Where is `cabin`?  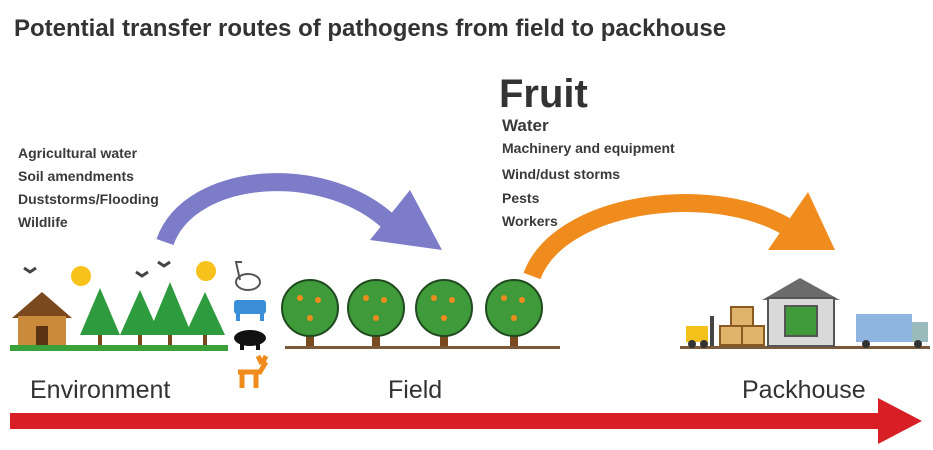
cabin is located at coordinates (42, 318).